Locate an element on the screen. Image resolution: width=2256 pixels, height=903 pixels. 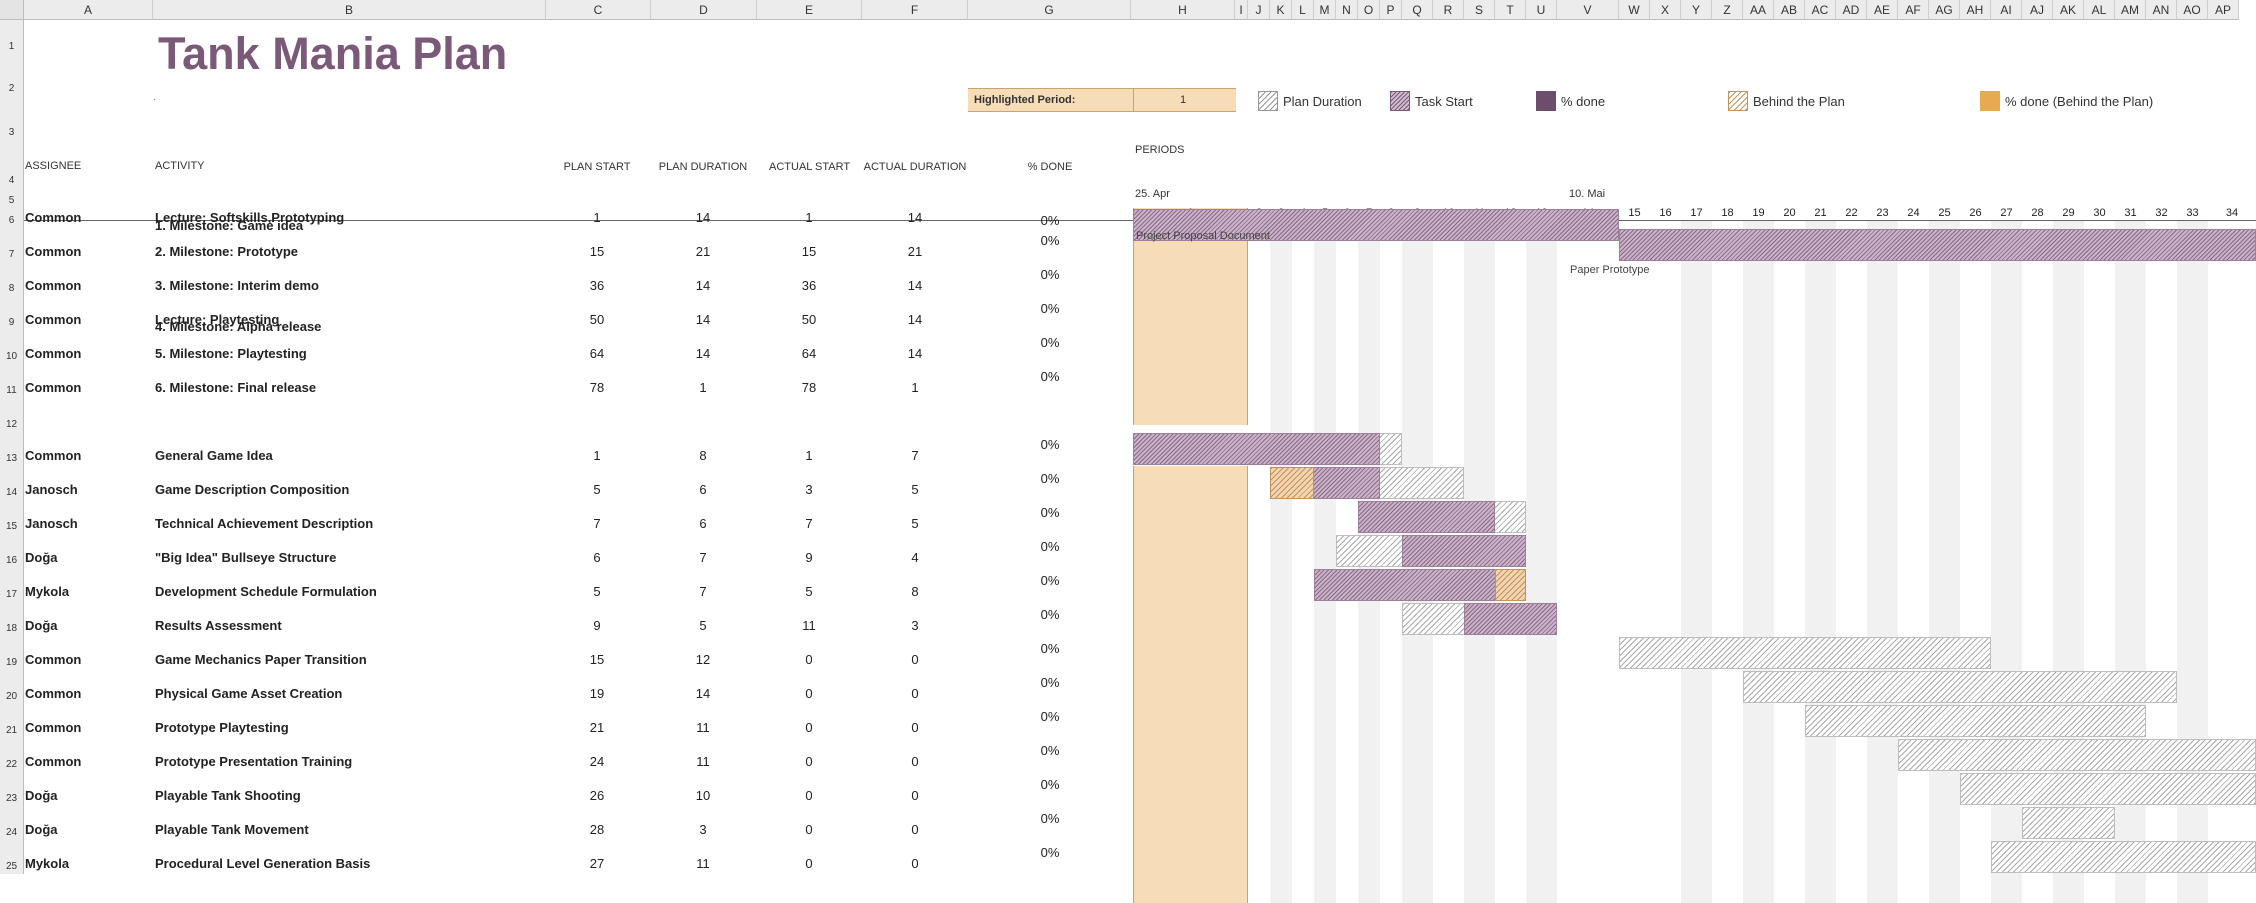
actual-duration-cell: 8 is located at coordinates (915, 591).